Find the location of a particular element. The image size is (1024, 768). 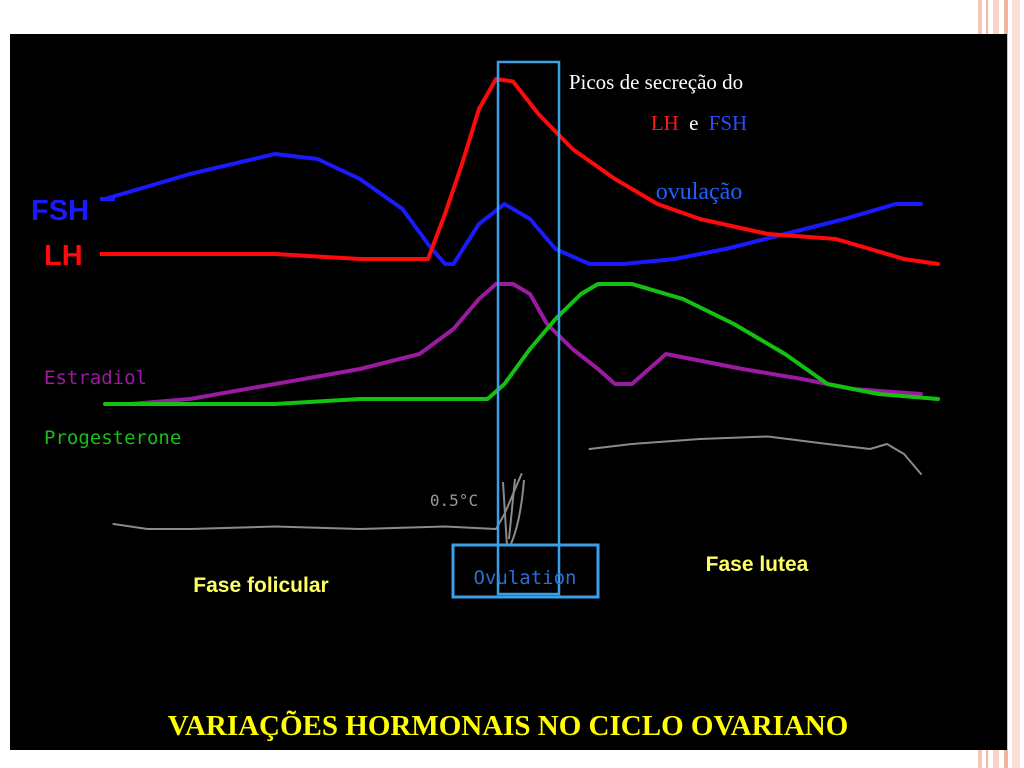

slide-title: VARIAÇÕES HORMONAIS NO CICLO OVARIANO is located at coordinates (508, 725).